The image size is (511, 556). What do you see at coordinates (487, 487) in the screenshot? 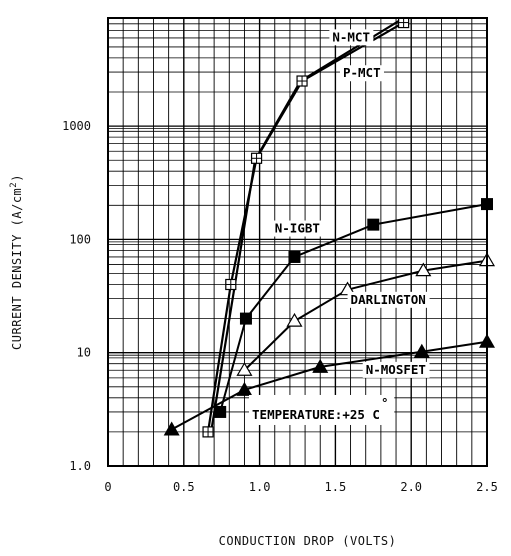
I see `x-tick-label: 2.5` at bounding box center [487, 487].